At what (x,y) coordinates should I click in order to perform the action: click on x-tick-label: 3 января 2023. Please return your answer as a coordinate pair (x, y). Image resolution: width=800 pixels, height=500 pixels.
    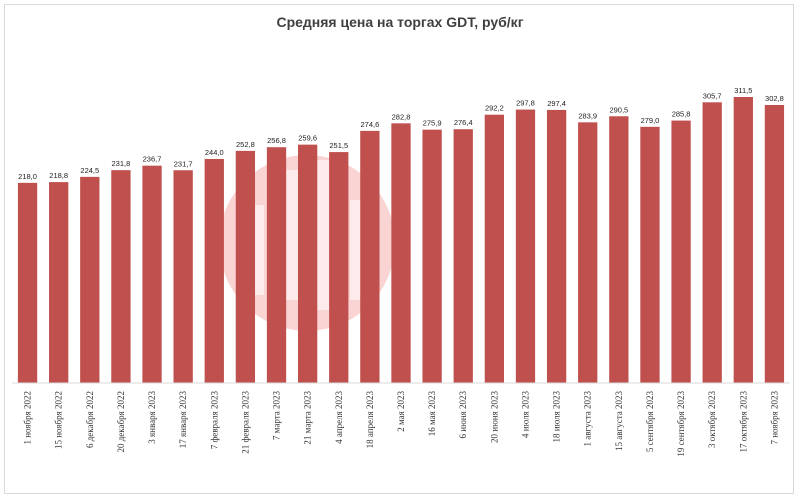
    Looking at the image, I should click on (152, 417).